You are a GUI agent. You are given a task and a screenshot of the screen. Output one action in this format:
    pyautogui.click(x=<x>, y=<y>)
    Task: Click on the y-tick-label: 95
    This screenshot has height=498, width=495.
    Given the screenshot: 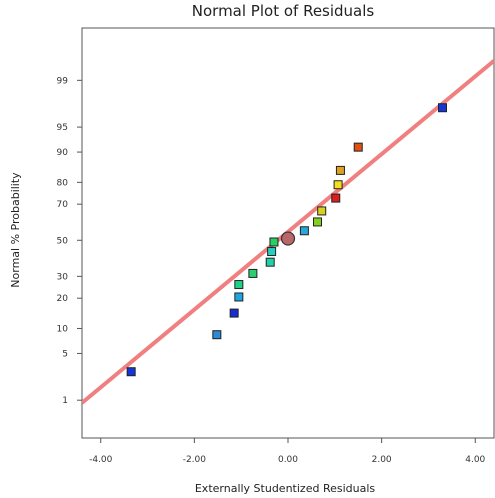 What is the action you would take?
    pyautogui.click(x=62, y=128)
    